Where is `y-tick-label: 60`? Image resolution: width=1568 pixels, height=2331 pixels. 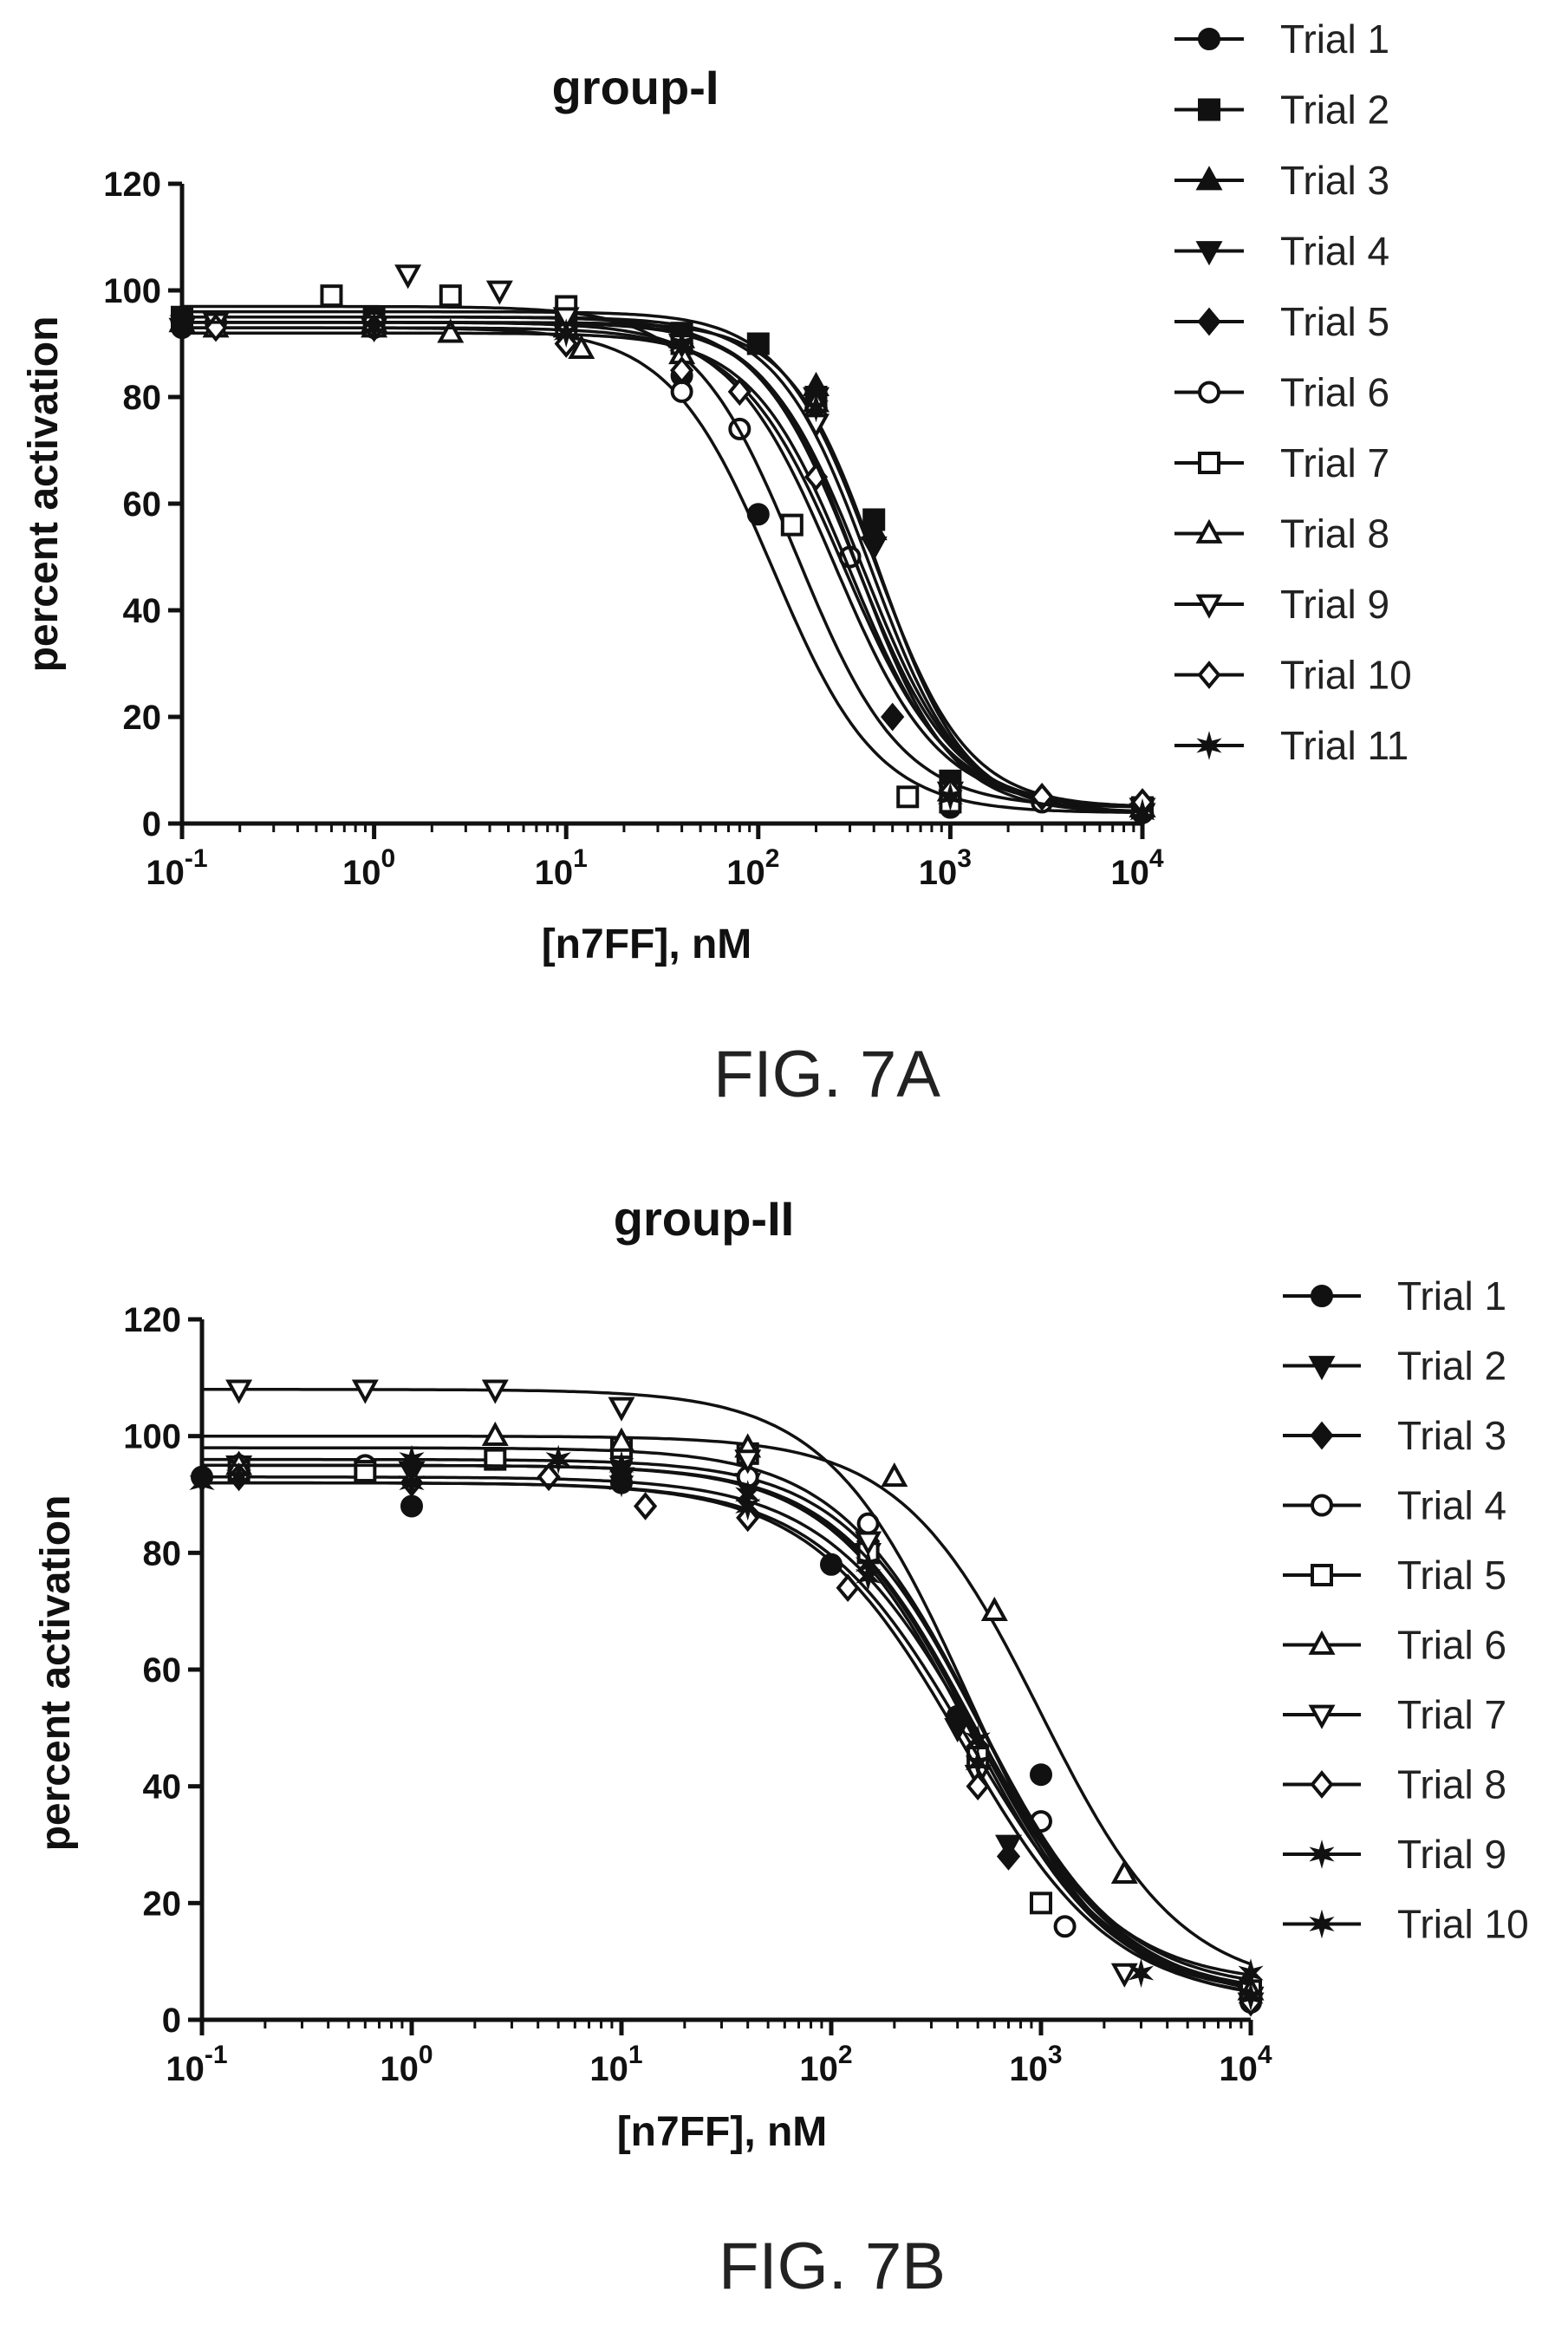
y-tick-label: 60 is located at coordinates (162, 1671).